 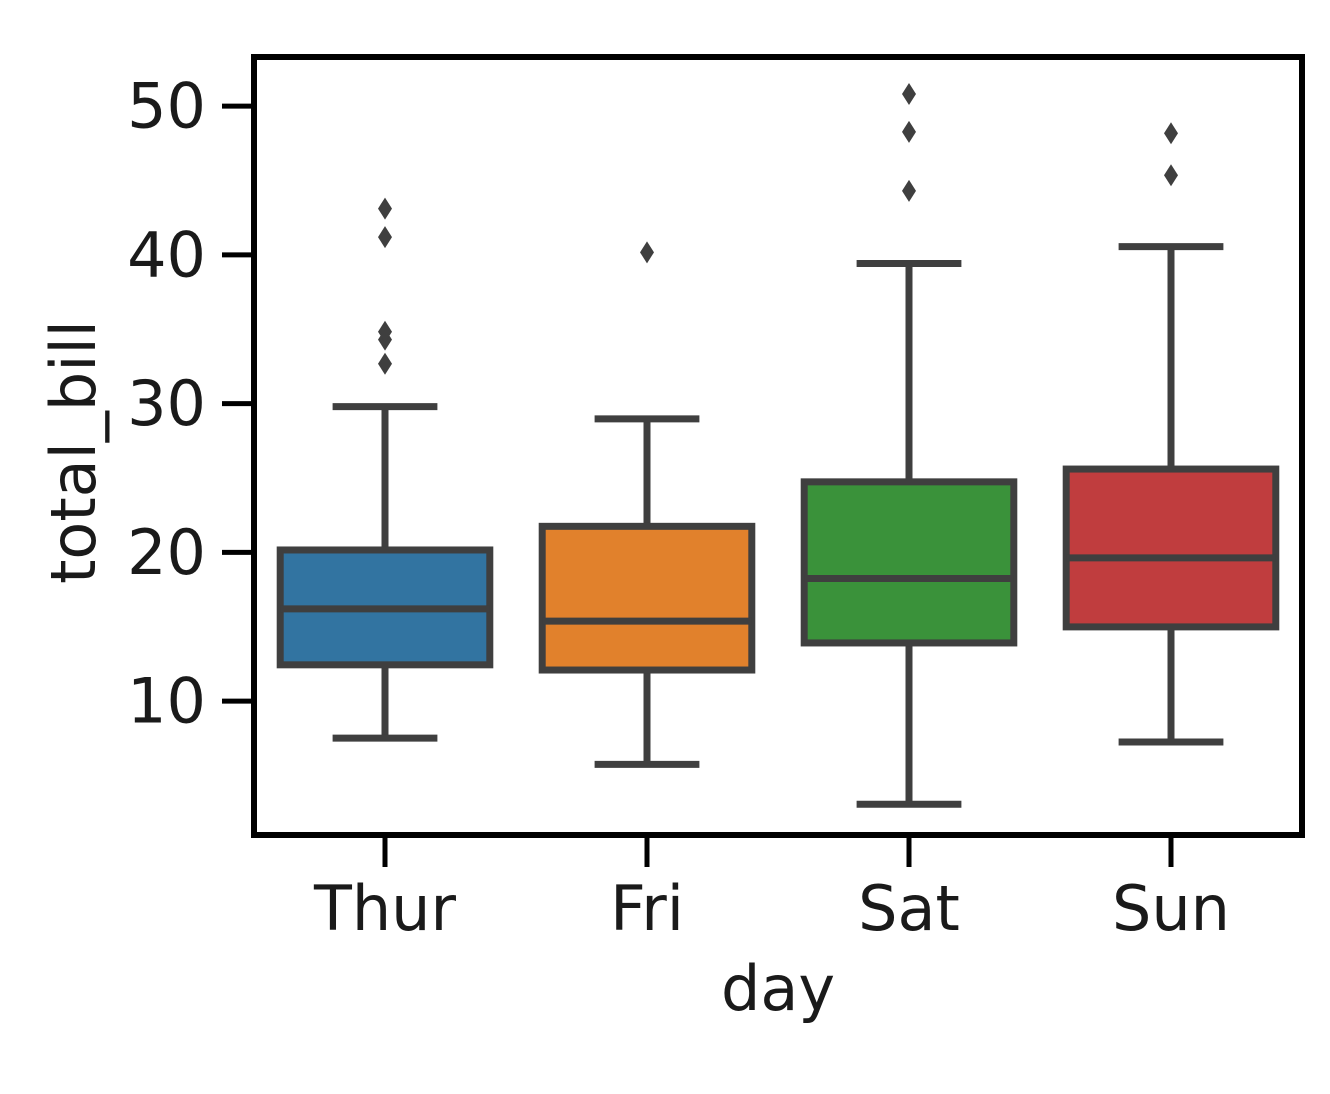 What do you see at coordinates (909, 562) in the screenshot?
I see `box-sat` at bounding box center [909, 562].